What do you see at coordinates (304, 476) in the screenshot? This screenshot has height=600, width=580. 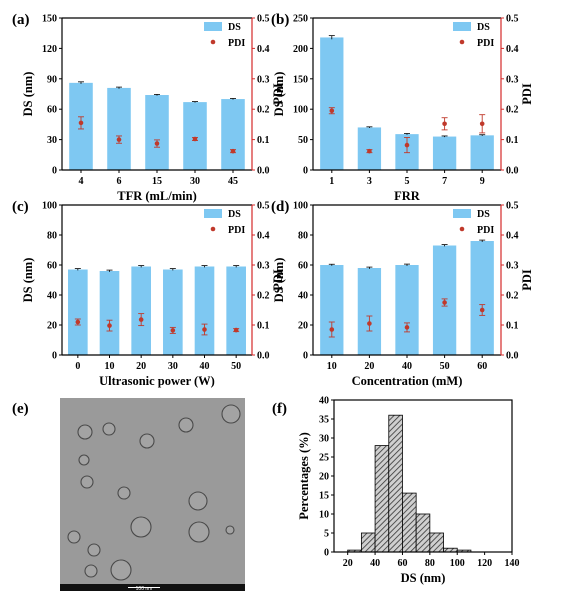 I see `y-axis-label: Percentages (%)` at bounding box center [304, 476].